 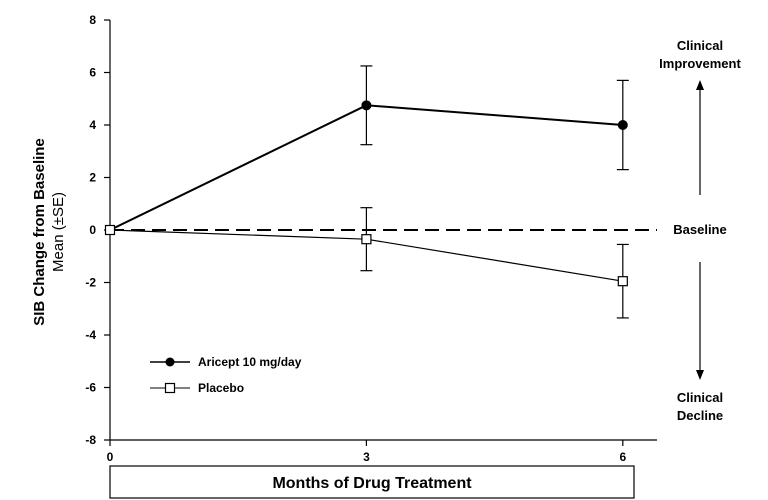 I want to click on y-tick-label: 6, so click(x=92, y=73).